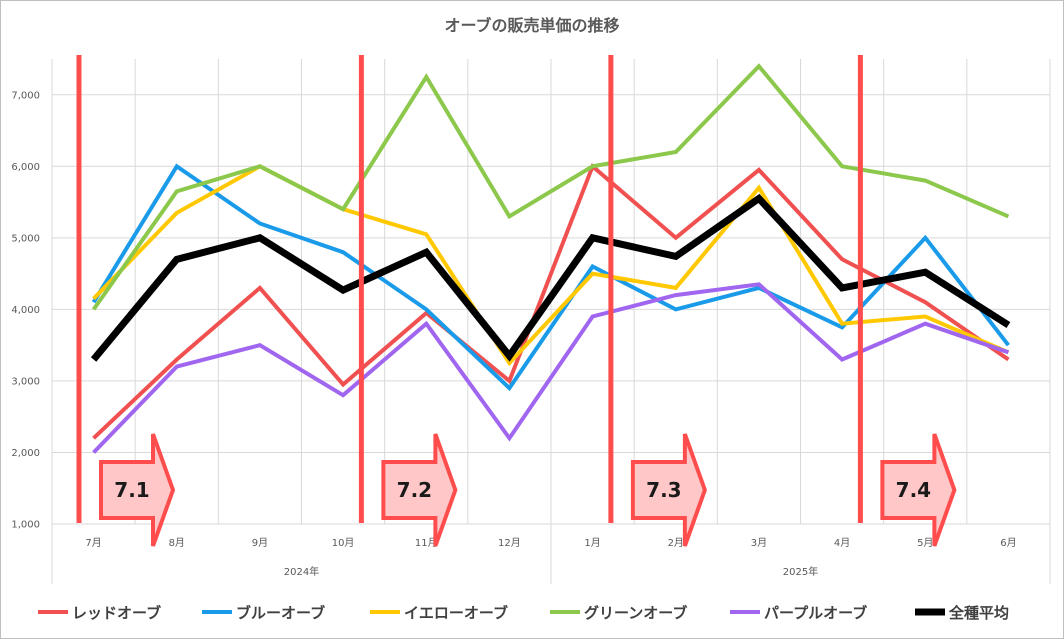 The width and height of the screenshot is (1064, 639). I want to click on x-tick-label: 7月, so click(93, 543).